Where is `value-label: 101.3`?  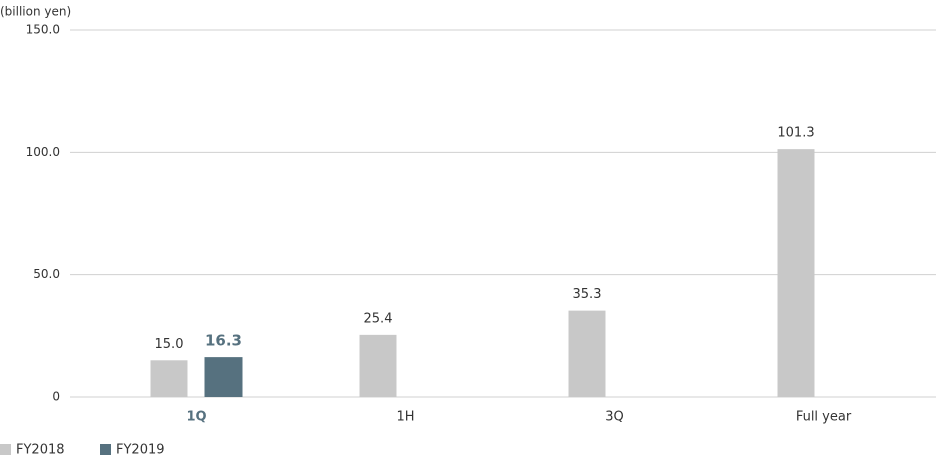
value-label: 101.3 is located at coordinates (795, 133).